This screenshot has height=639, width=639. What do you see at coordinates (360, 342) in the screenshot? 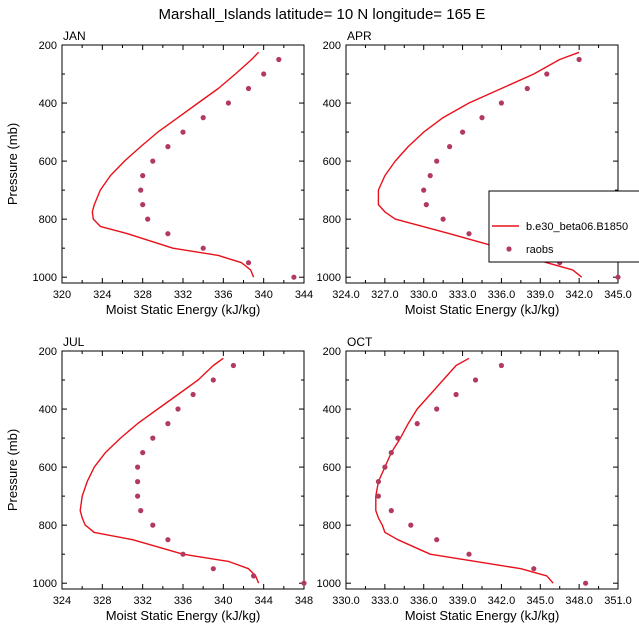
I see `panel-label: OCT` at bounding box center [360, 342].